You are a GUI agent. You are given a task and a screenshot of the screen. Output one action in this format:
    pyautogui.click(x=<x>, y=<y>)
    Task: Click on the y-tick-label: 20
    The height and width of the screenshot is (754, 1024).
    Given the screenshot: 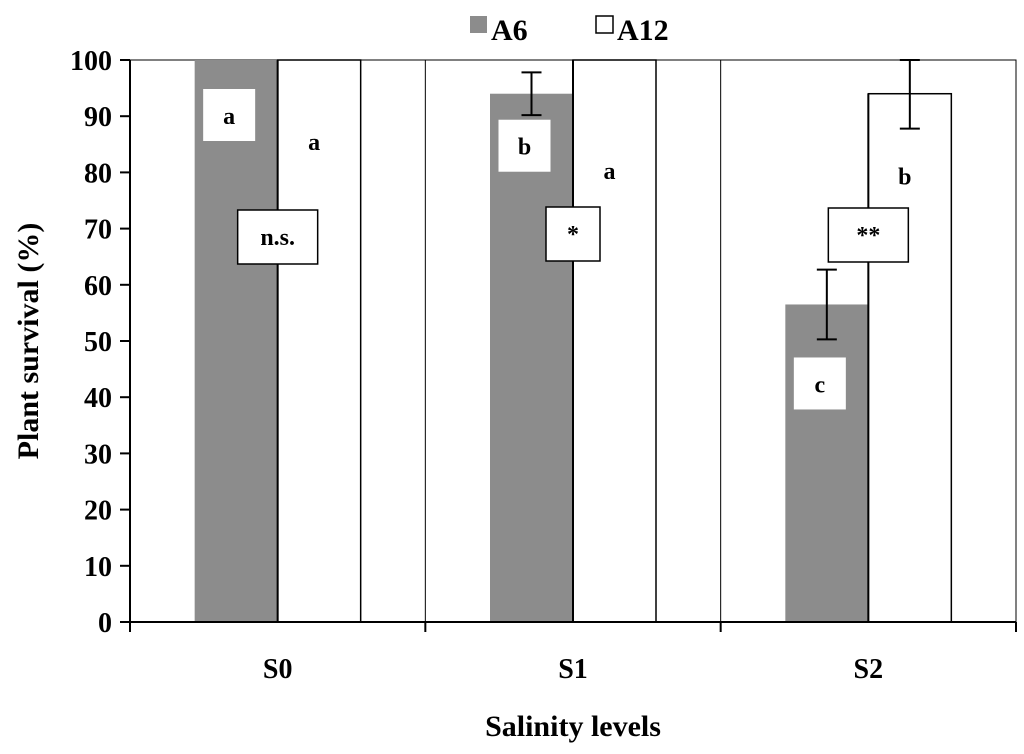 What is the action you would take?
    pyautogui.click(x=98, y=511)
    